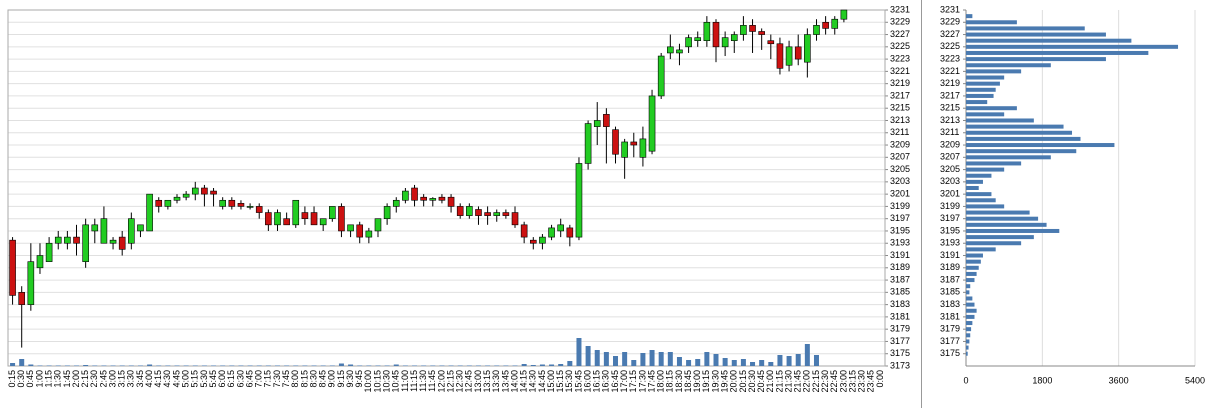 This screenshot has height=408, width=1211. I want to click on x-tick-label: 4:00, so click(149, 379).